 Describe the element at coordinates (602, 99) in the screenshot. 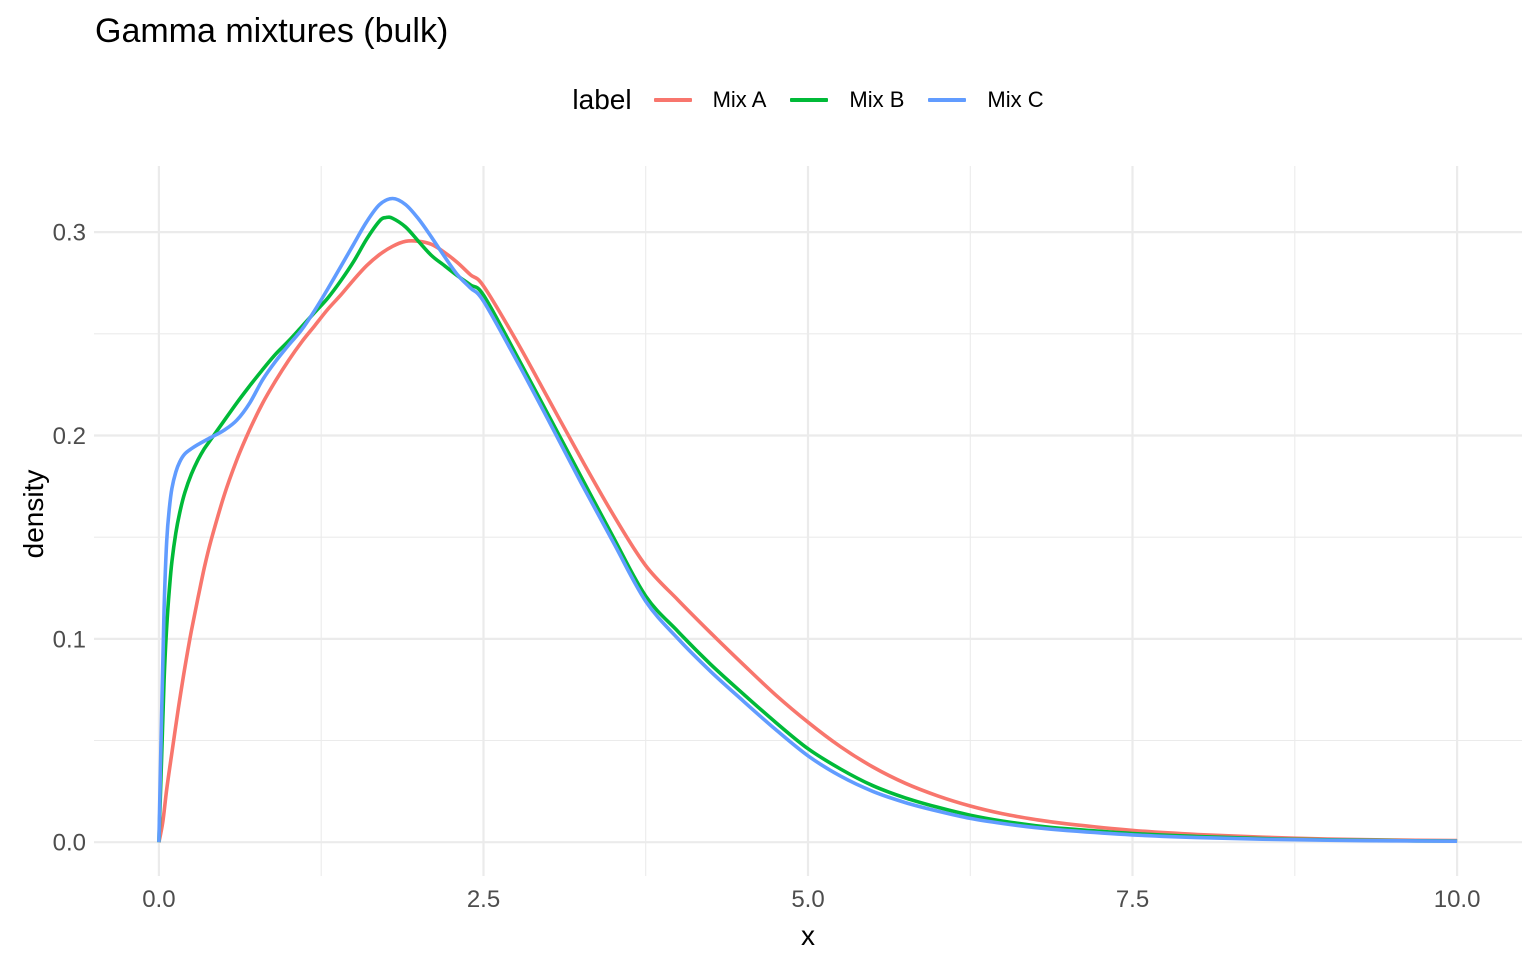

I see `legend-title: label` at that location.